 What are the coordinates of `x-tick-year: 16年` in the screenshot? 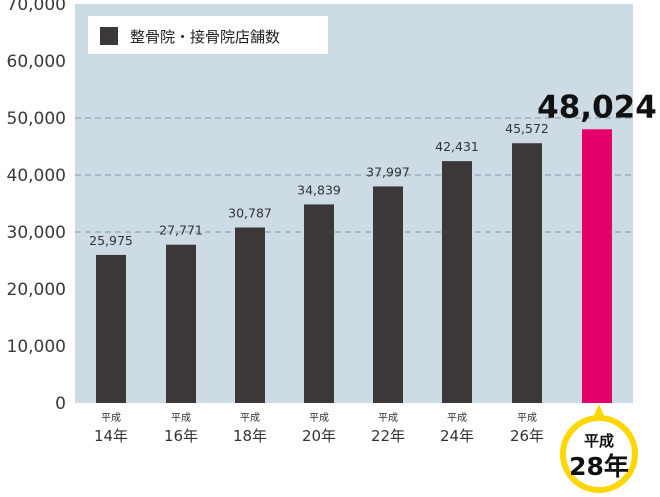 It's located at (181, 436).